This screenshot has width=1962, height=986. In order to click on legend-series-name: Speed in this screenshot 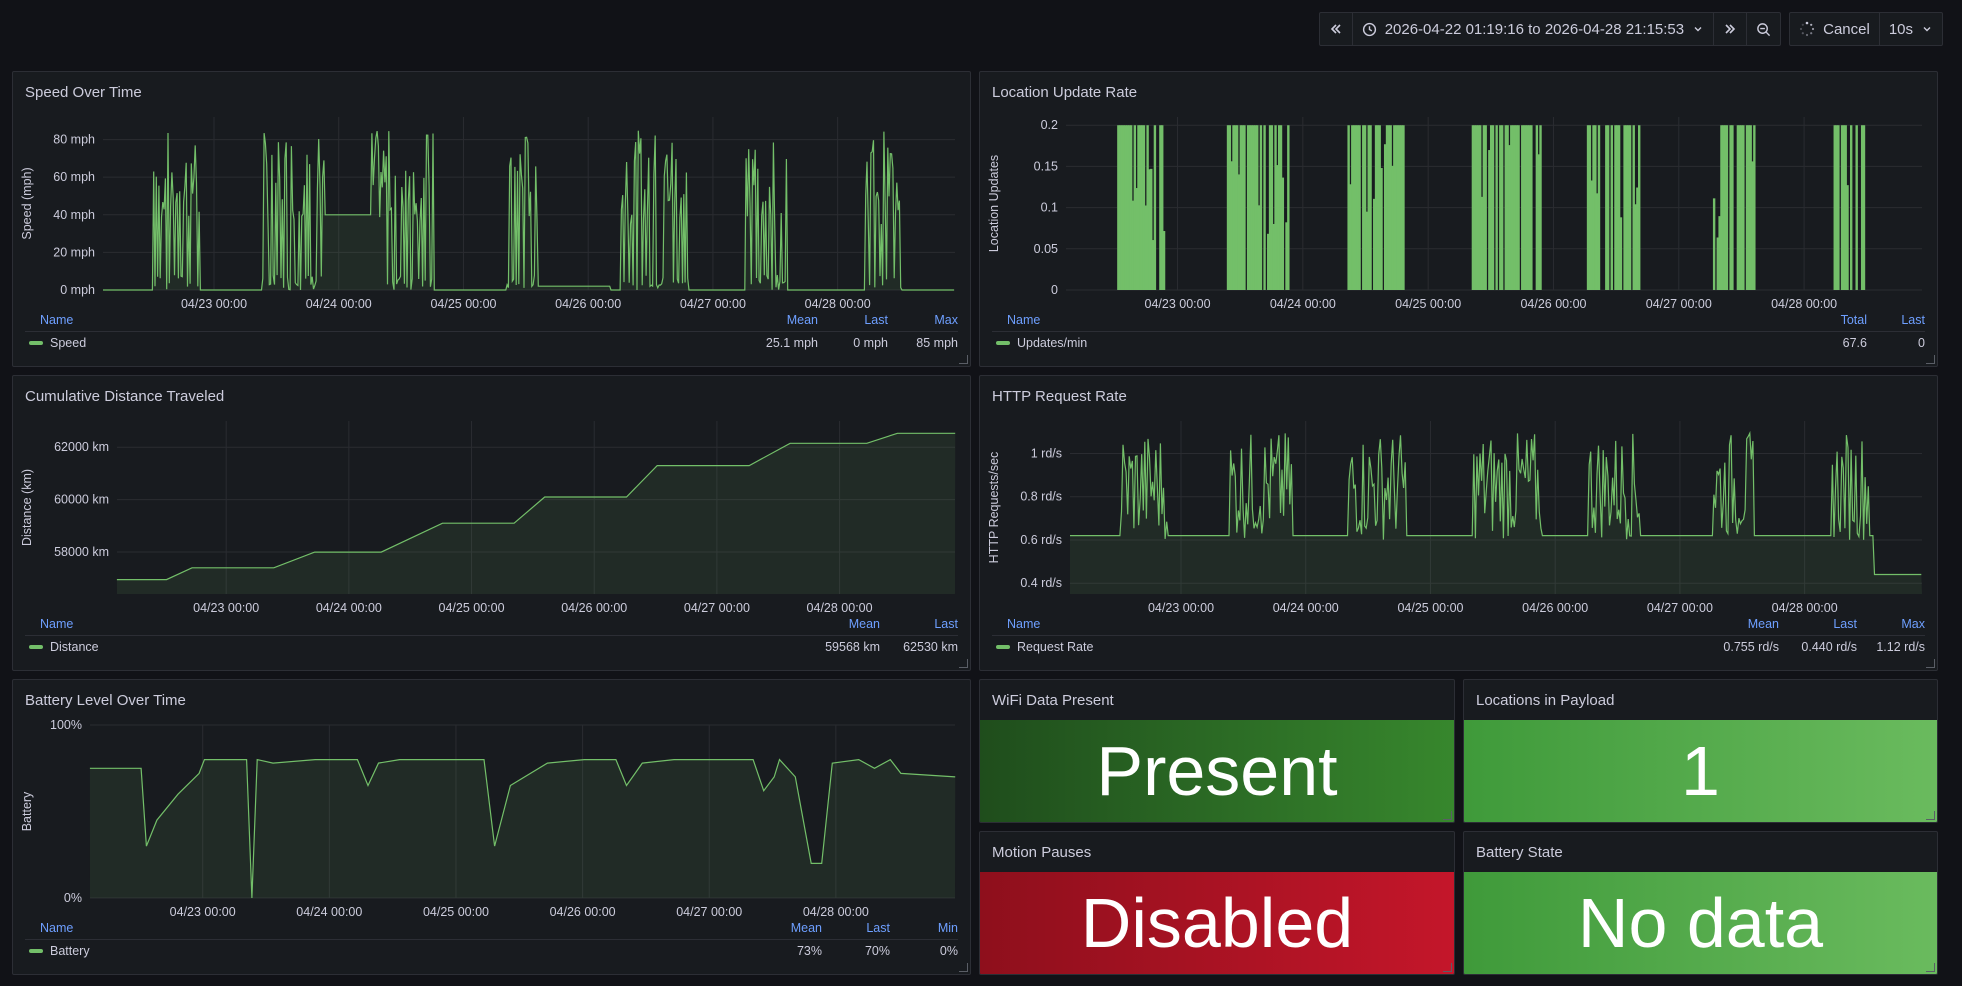, I will do `click(68, 343)`.